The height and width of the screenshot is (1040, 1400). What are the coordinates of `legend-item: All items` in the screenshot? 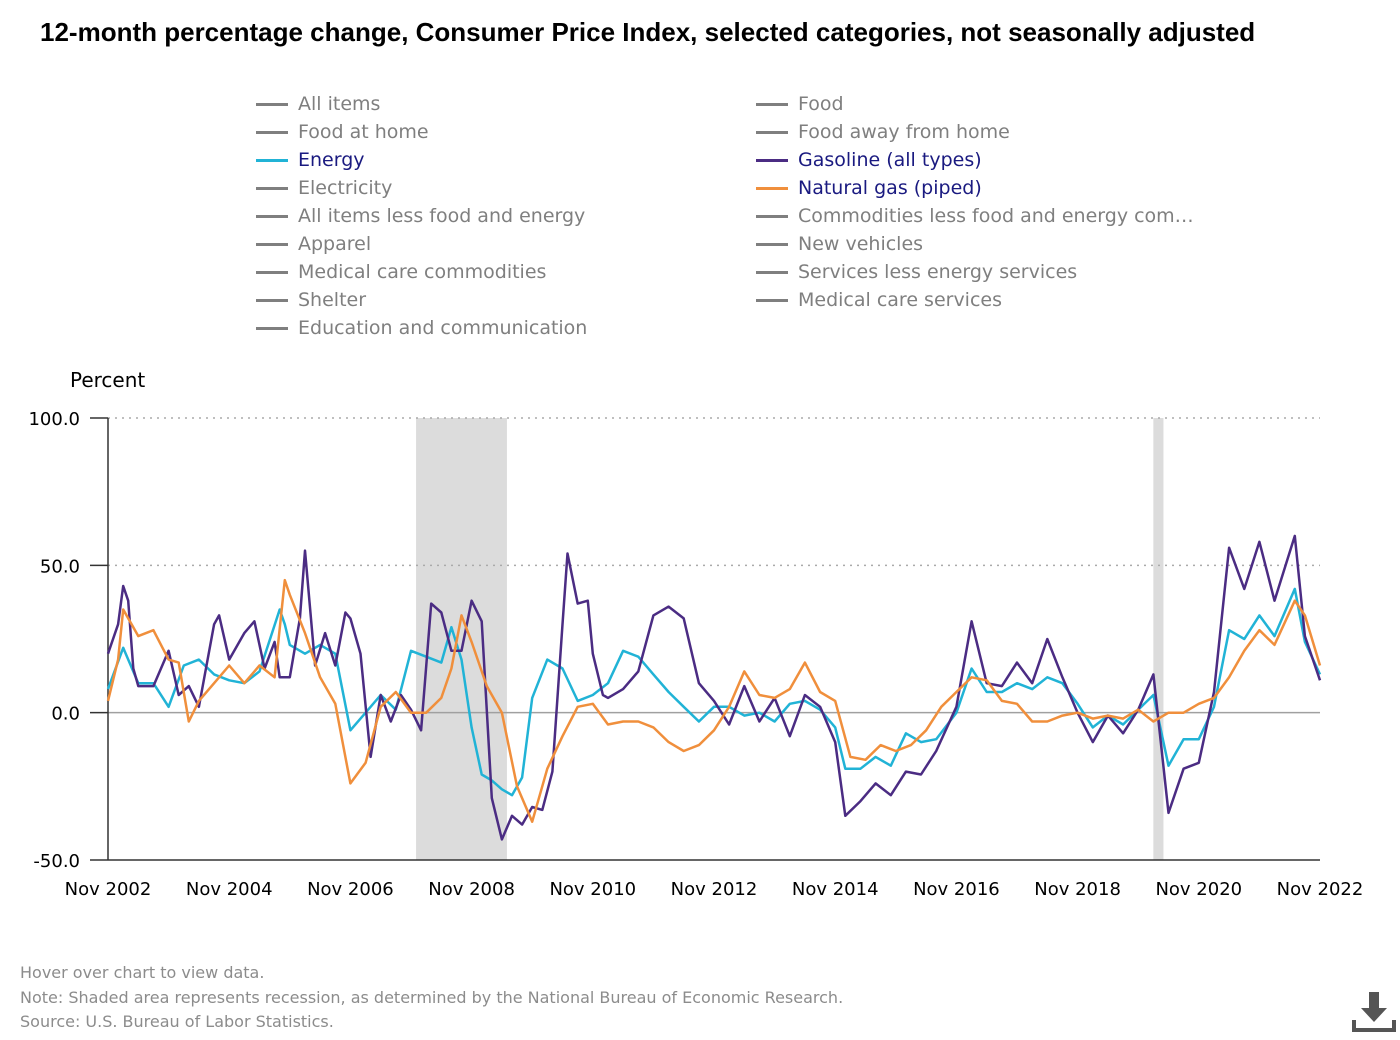 It's located at (318, 104).